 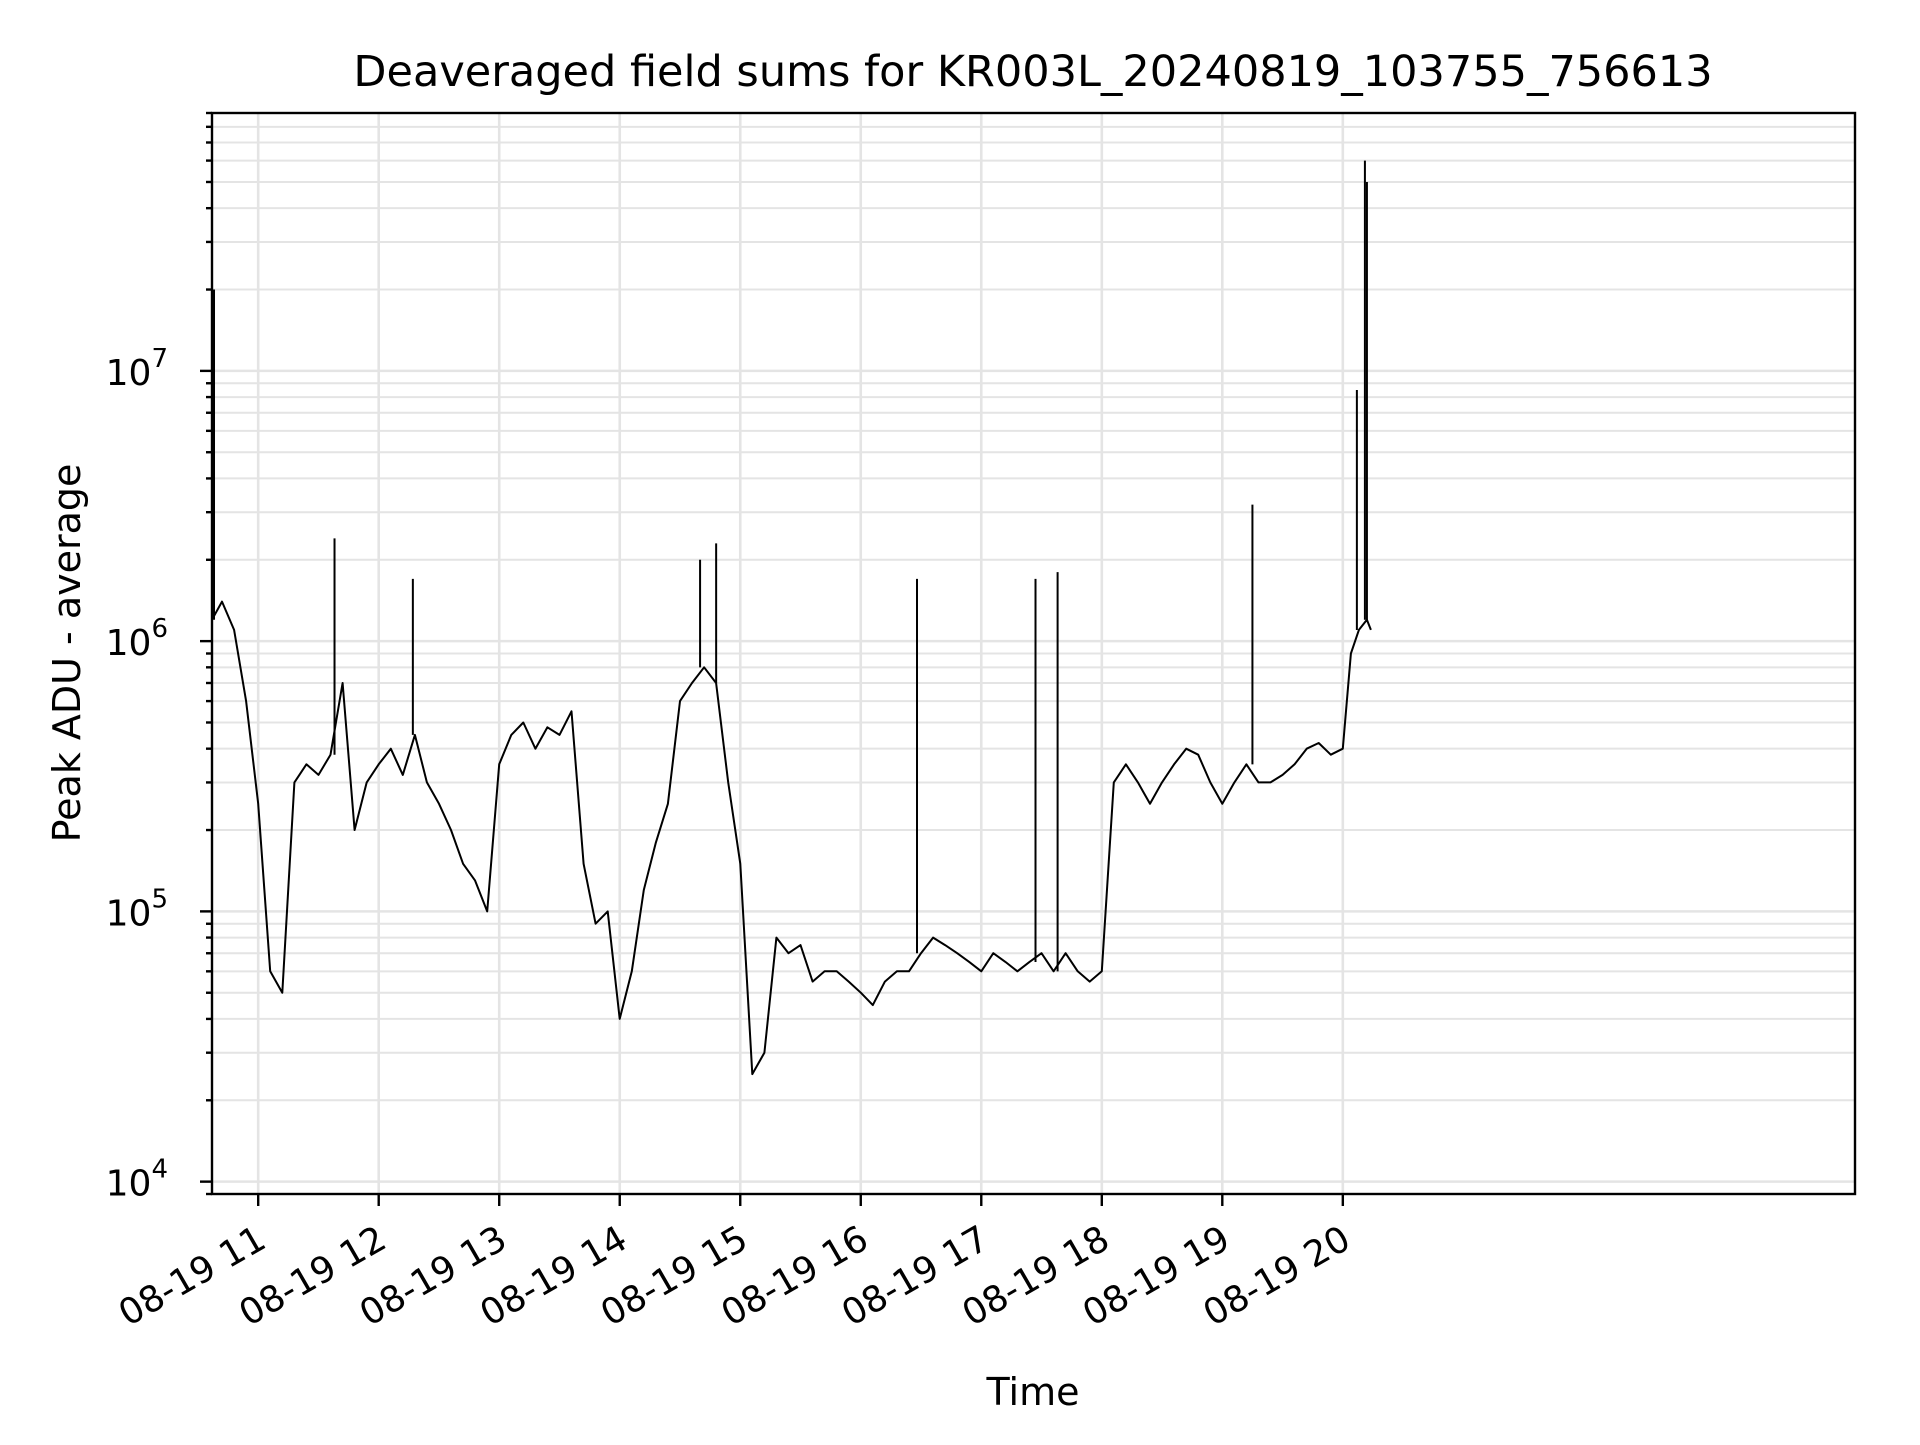 What do you see at coordinates (67, 653) in the screenshot?
I see `y-axis-label: Peak ADU - average` at bounding box center [67, 653].